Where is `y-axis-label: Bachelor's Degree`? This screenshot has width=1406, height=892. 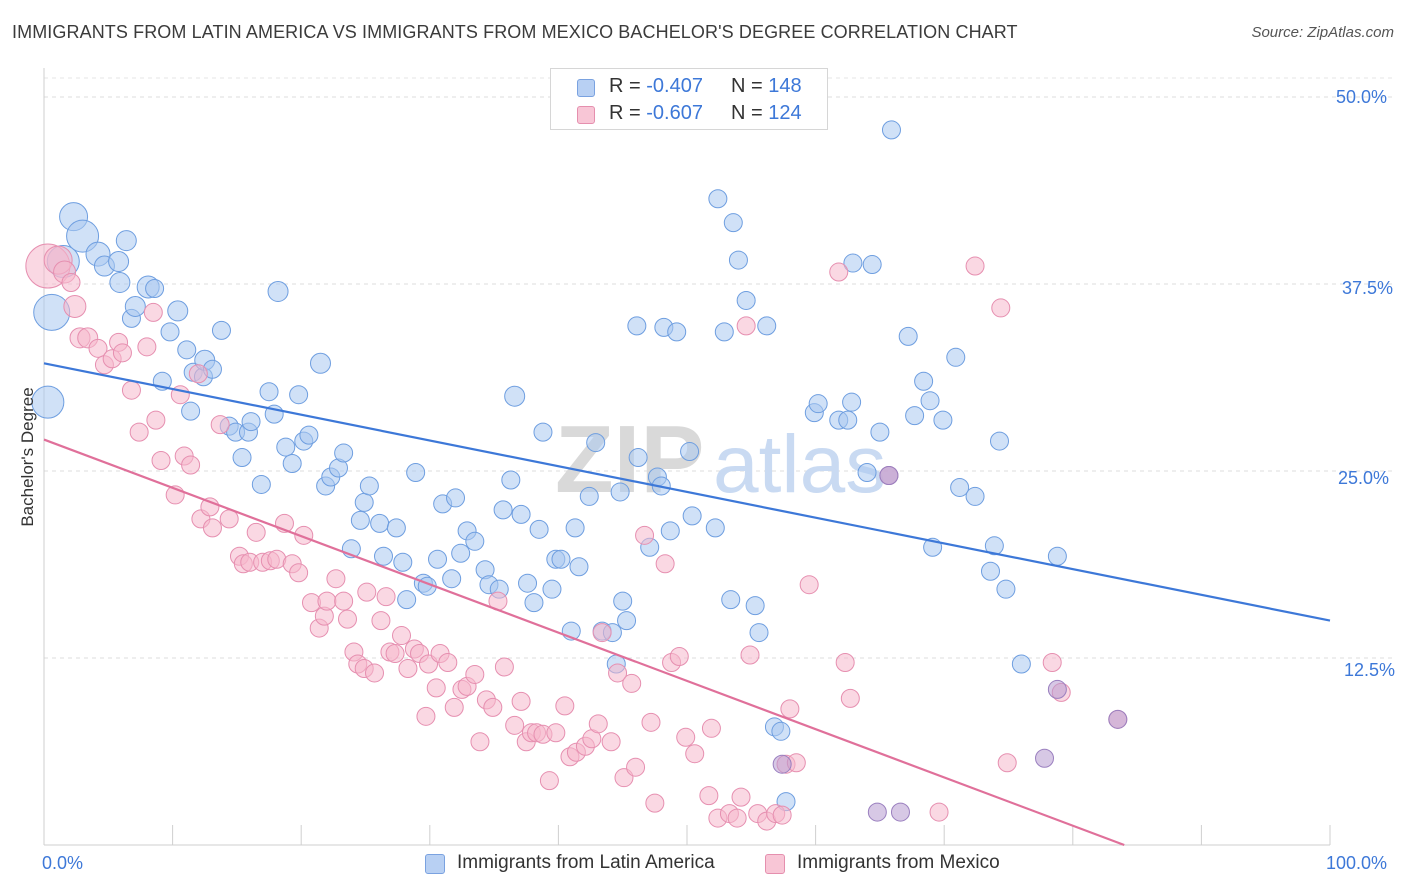 y-axis-label: Bachelor's Degree is located at coordinates (27, 457).